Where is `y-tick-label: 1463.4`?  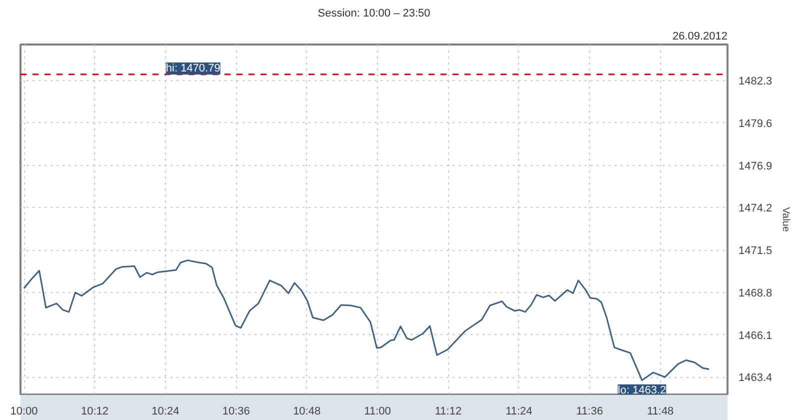
y-tick-label: 1463.4 is located at coordinates (755, 378).